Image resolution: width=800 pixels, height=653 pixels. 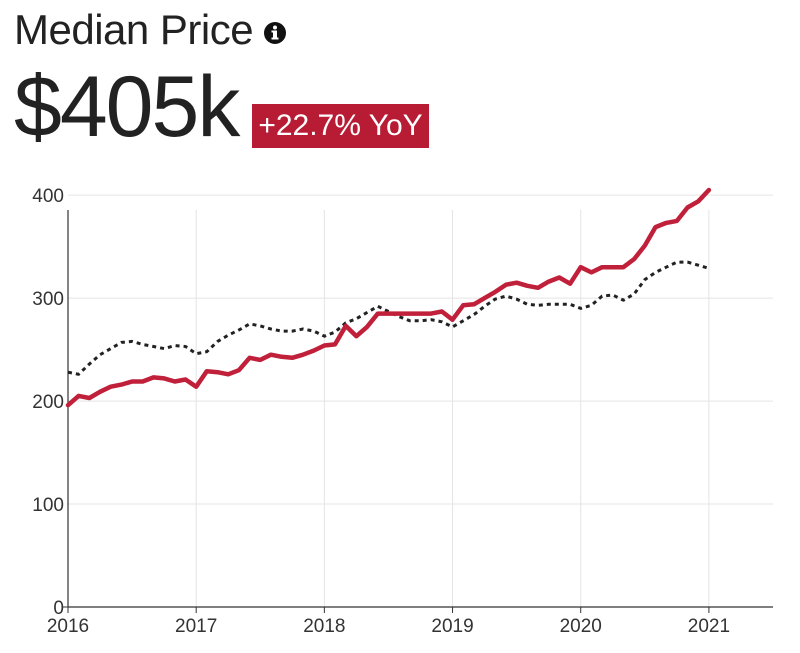 I want to click on median-price-value: $405k, so click(x=127, y=107).